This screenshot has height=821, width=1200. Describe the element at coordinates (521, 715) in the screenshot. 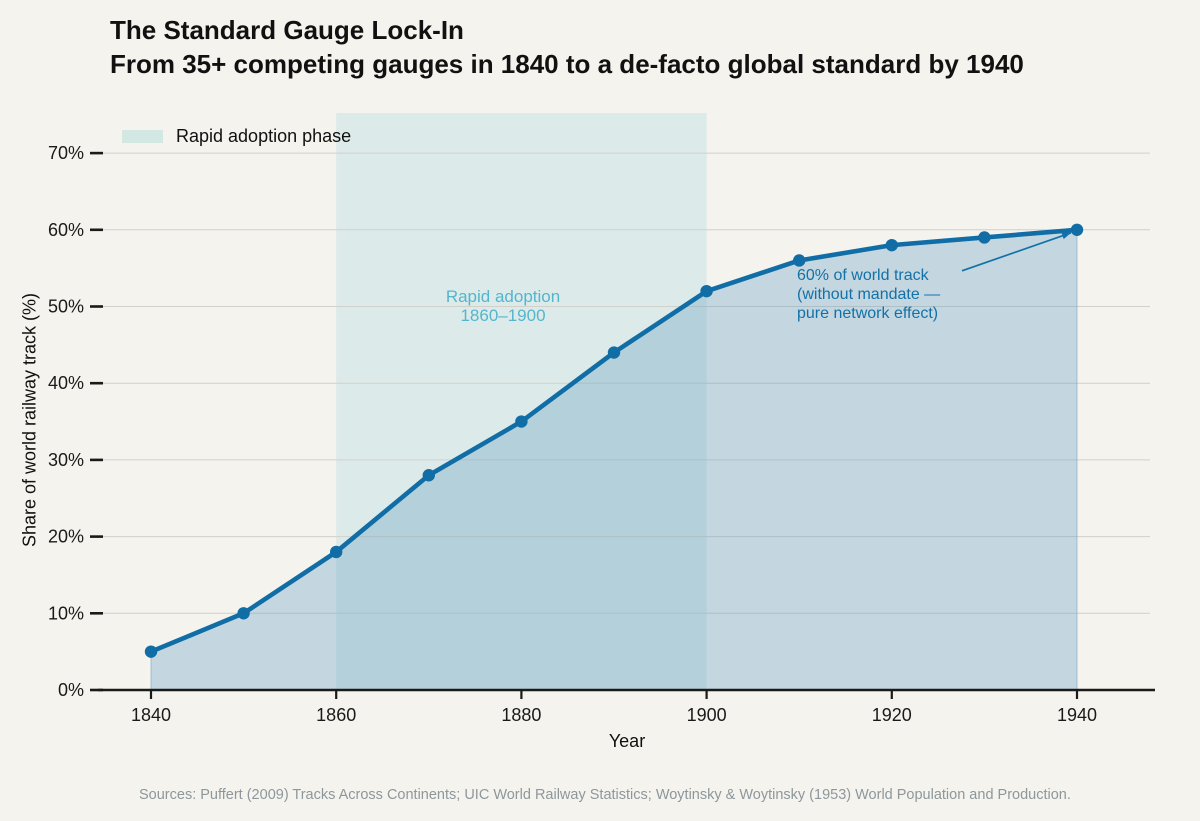

I see `x-tick-label-1880: 1880` at that location.